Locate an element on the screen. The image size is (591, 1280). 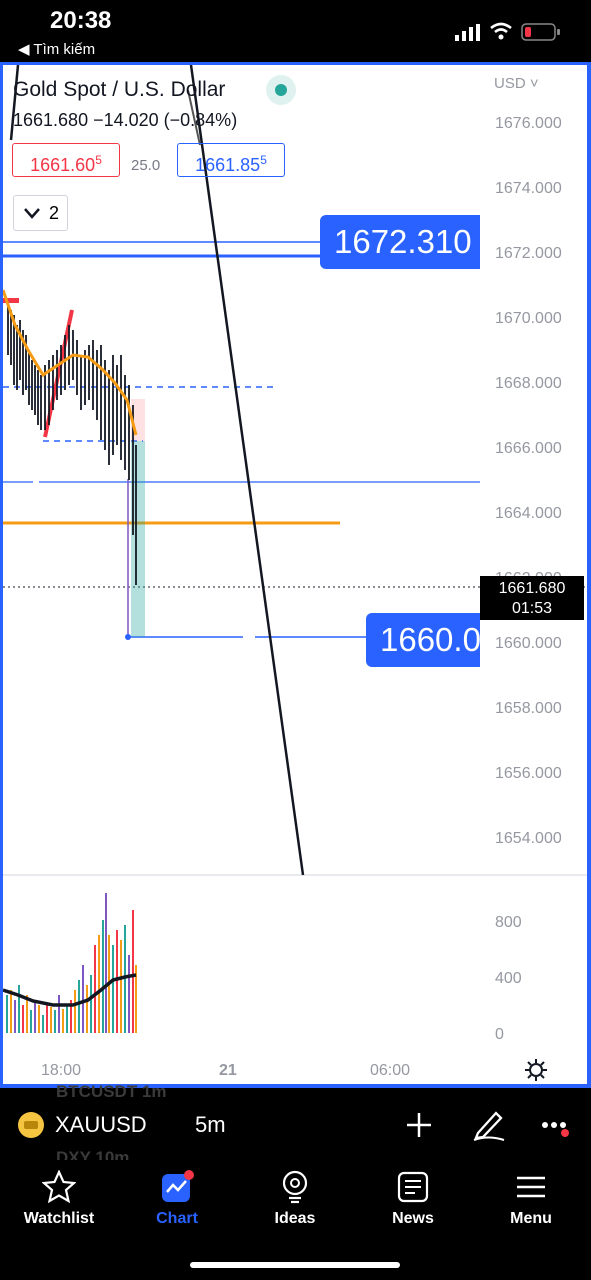
volume-tick: 800 is located at coordinates (508, 922).